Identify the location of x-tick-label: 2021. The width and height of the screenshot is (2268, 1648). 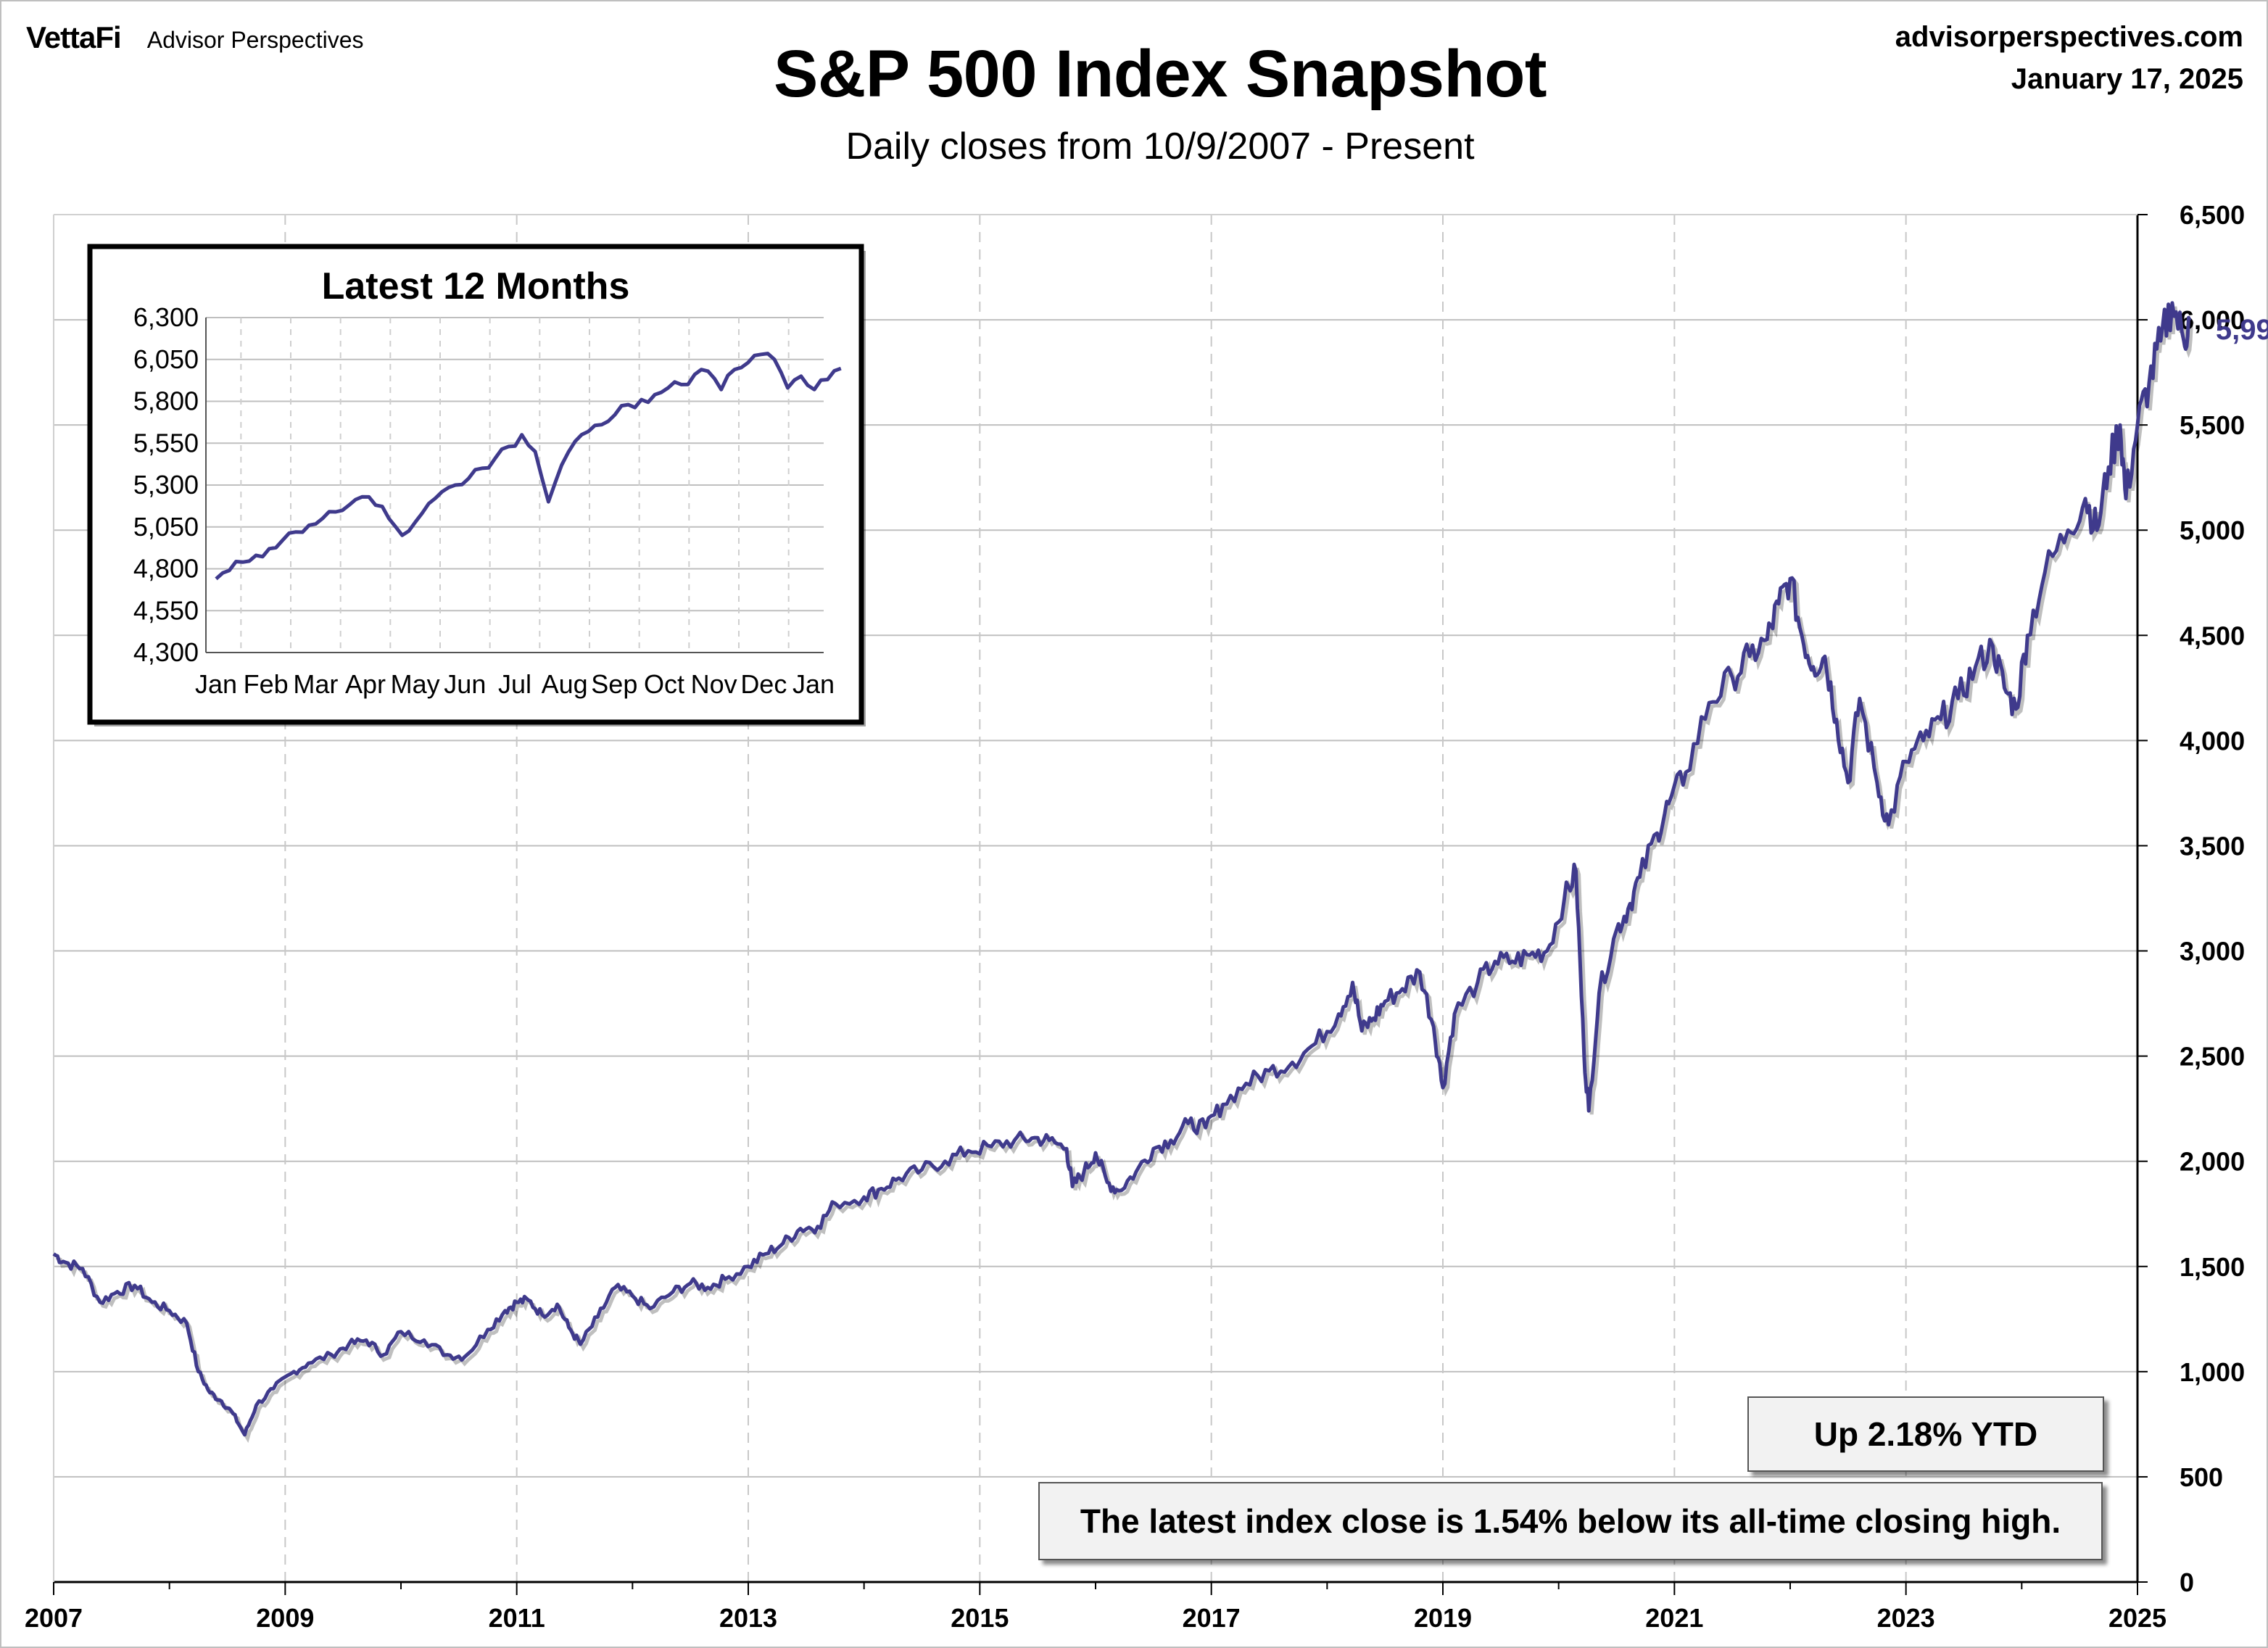
(1674, 1618).